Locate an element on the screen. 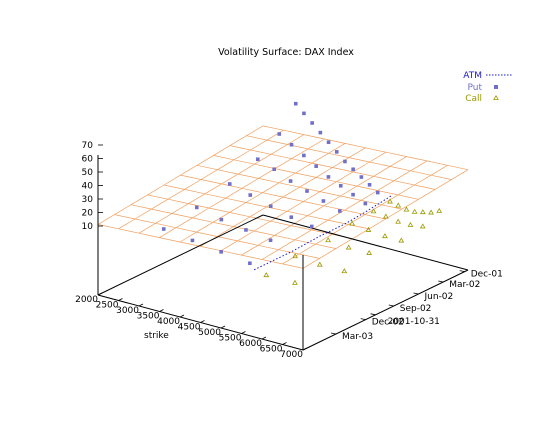  legend-label-call: Call is located at coordinates (473, 99).